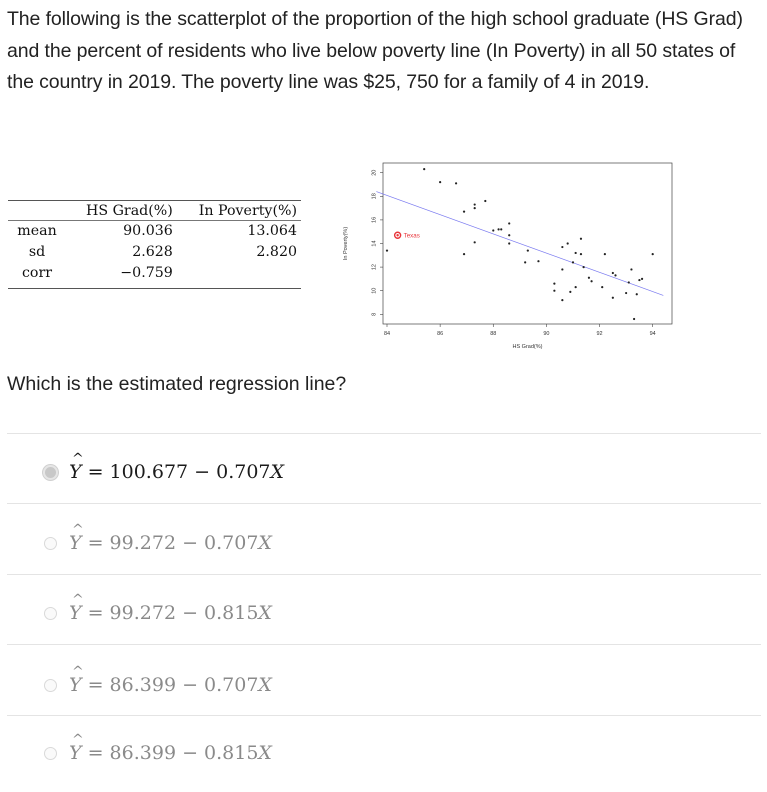 The image size is (767, 792). What do you see at coordinates (374, 314) in the screenshot?
I see `svg-text: 8` at bounding box center [374, 314].